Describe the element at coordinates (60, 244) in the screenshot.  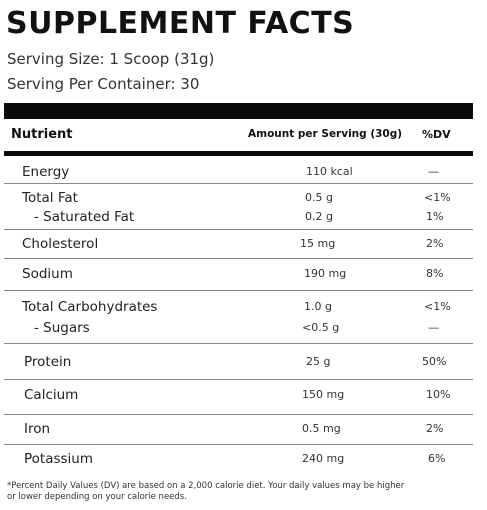
I see `row-cholesterol-name: Cholesterol` at that location.